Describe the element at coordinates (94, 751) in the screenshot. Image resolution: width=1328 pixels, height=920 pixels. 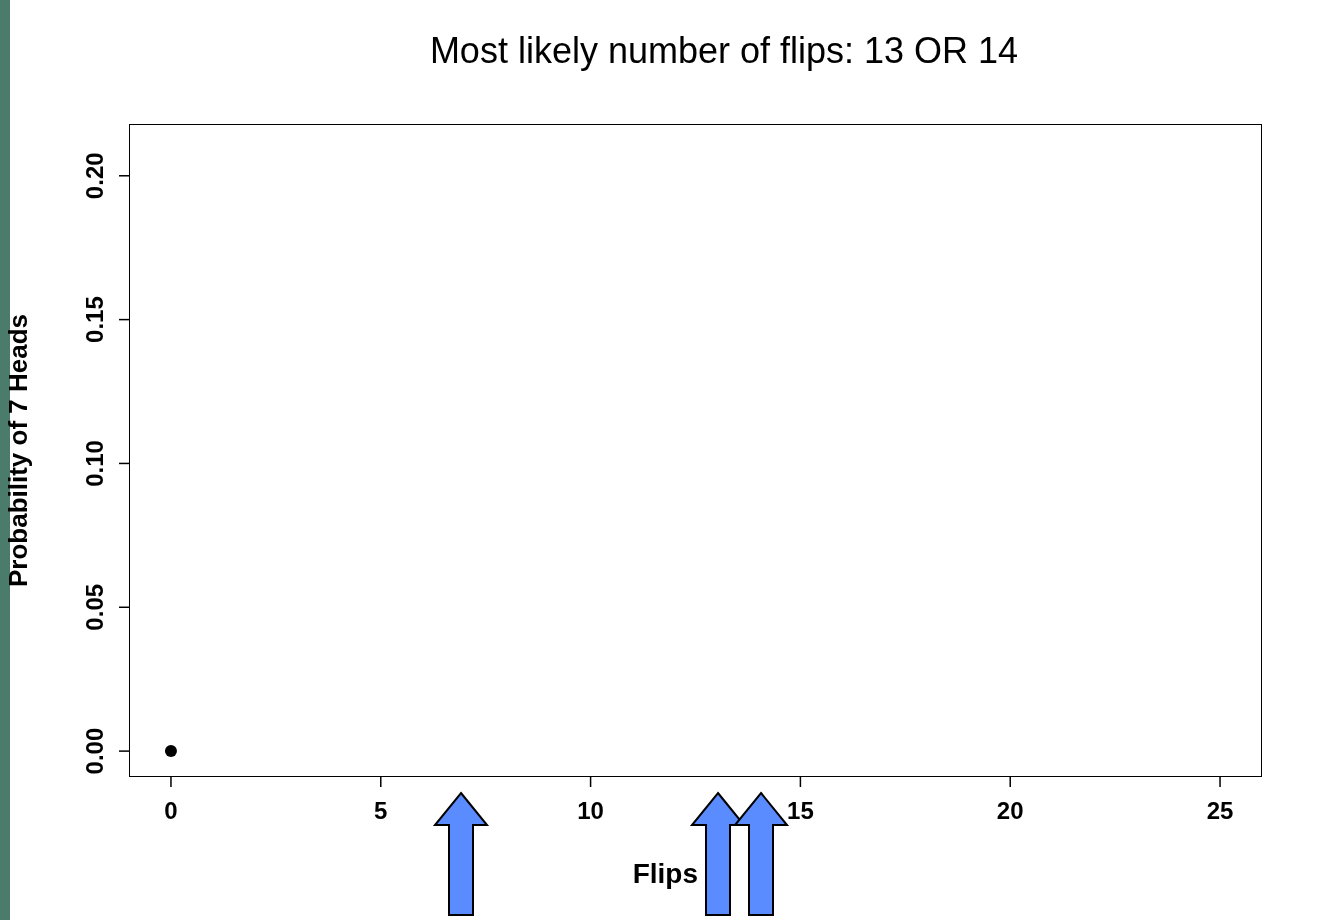
I see `y-tick-label: 0.00` at that location.